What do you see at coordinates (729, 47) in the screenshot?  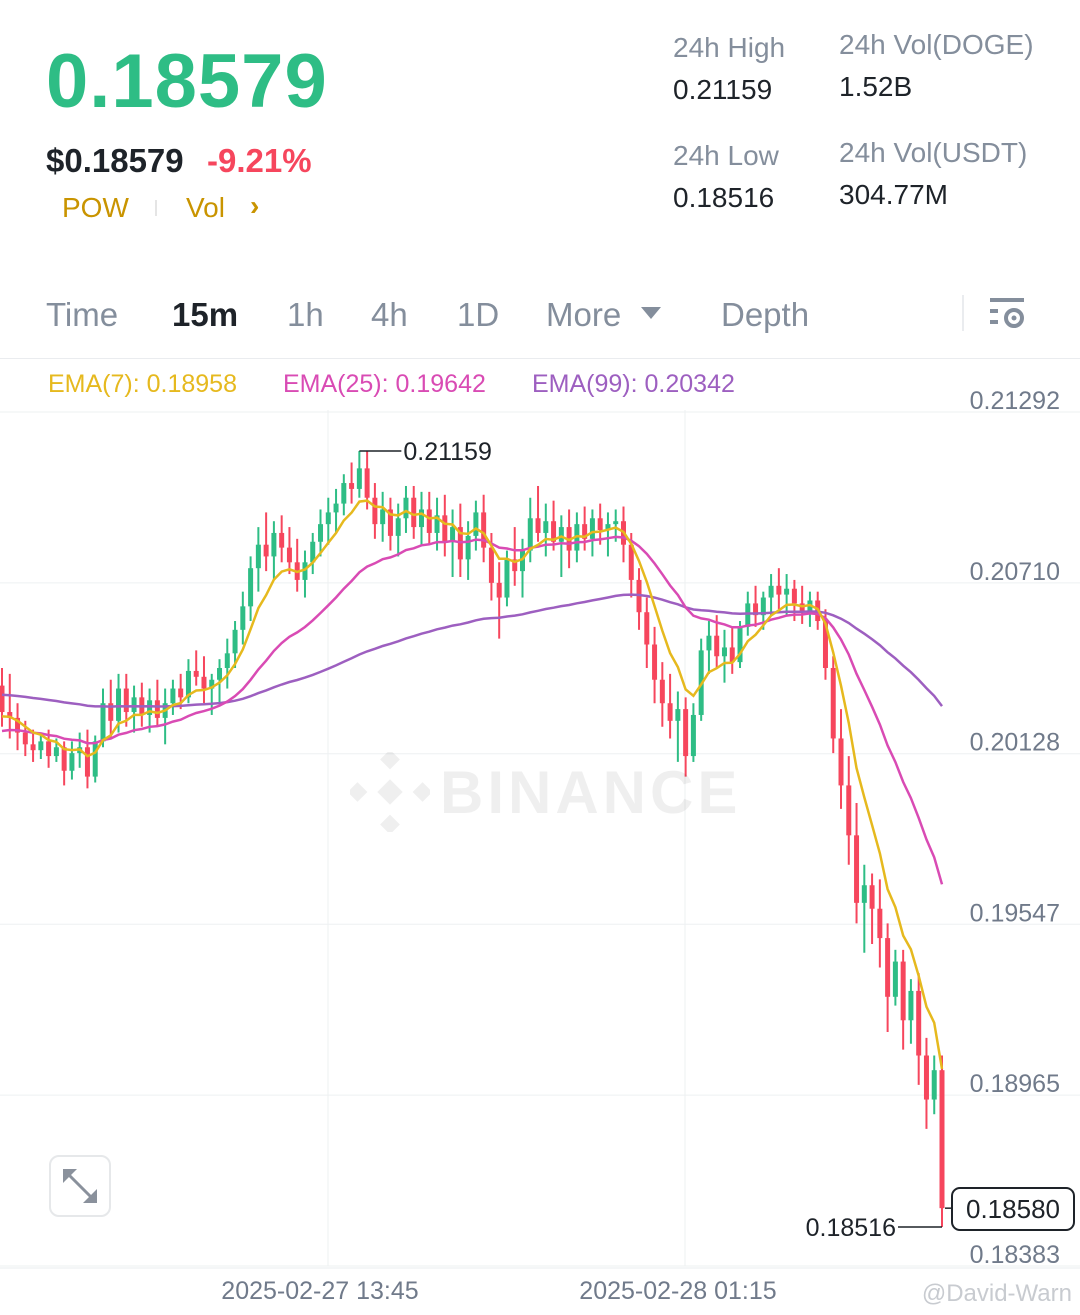 I see `high-label: 24h High` at bounding box center [729, 47].